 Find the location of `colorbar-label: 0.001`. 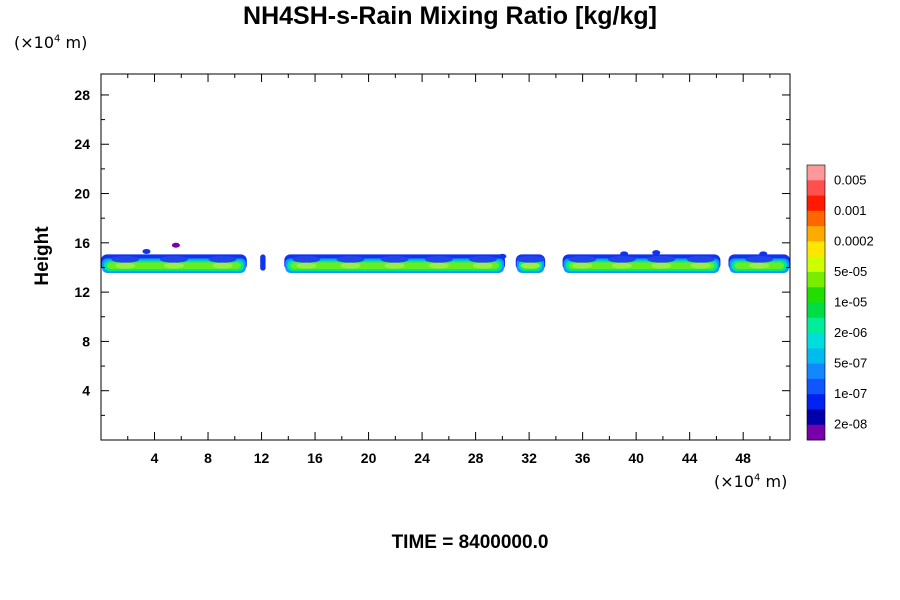

colorbar-label: 0.001 is located at coordinates (850, 210).